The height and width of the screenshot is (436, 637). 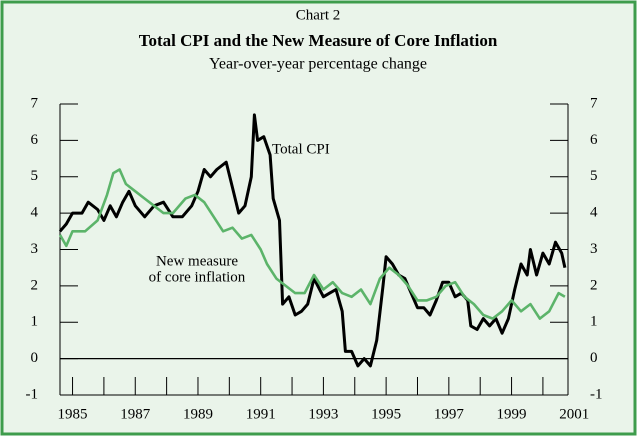 I want to click on x-tick-label: 1991, so click(x=261, y=414).